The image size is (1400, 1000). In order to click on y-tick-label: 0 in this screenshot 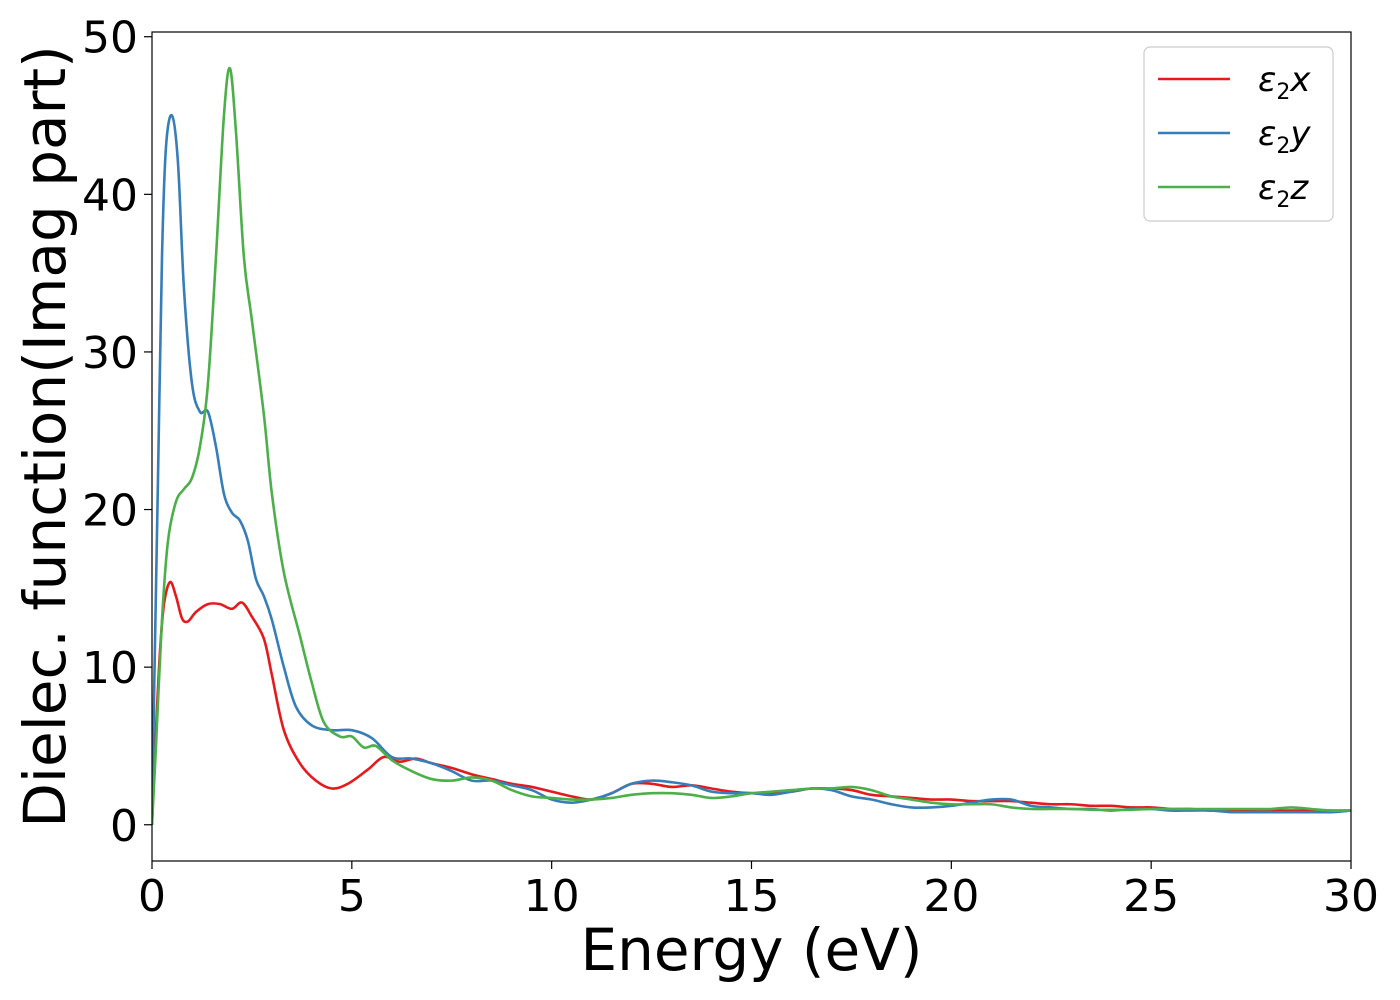, I will do `click(124, 826)`.